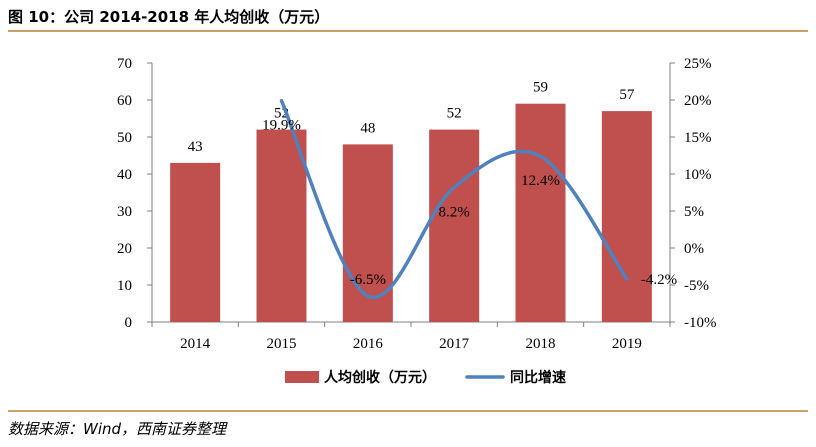  I want to click on line-value-label: 12.4%, so click(540, 181).